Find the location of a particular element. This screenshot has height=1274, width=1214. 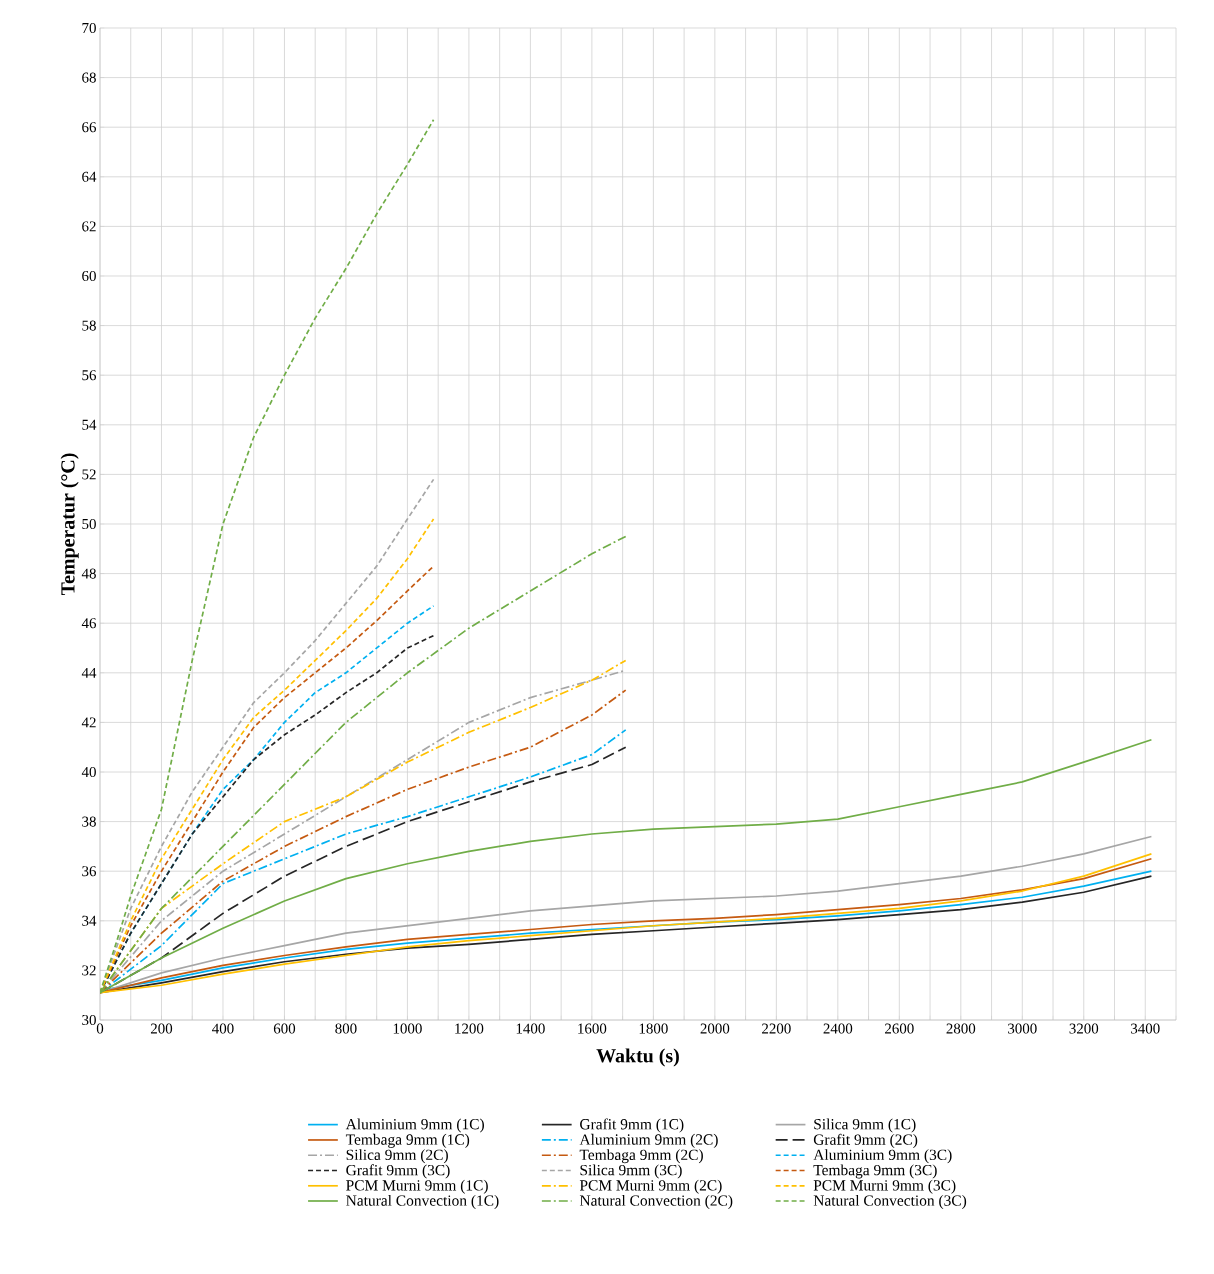

legend-label: Aluminium 9mm (2C) is located at coordinates (648, 1140).